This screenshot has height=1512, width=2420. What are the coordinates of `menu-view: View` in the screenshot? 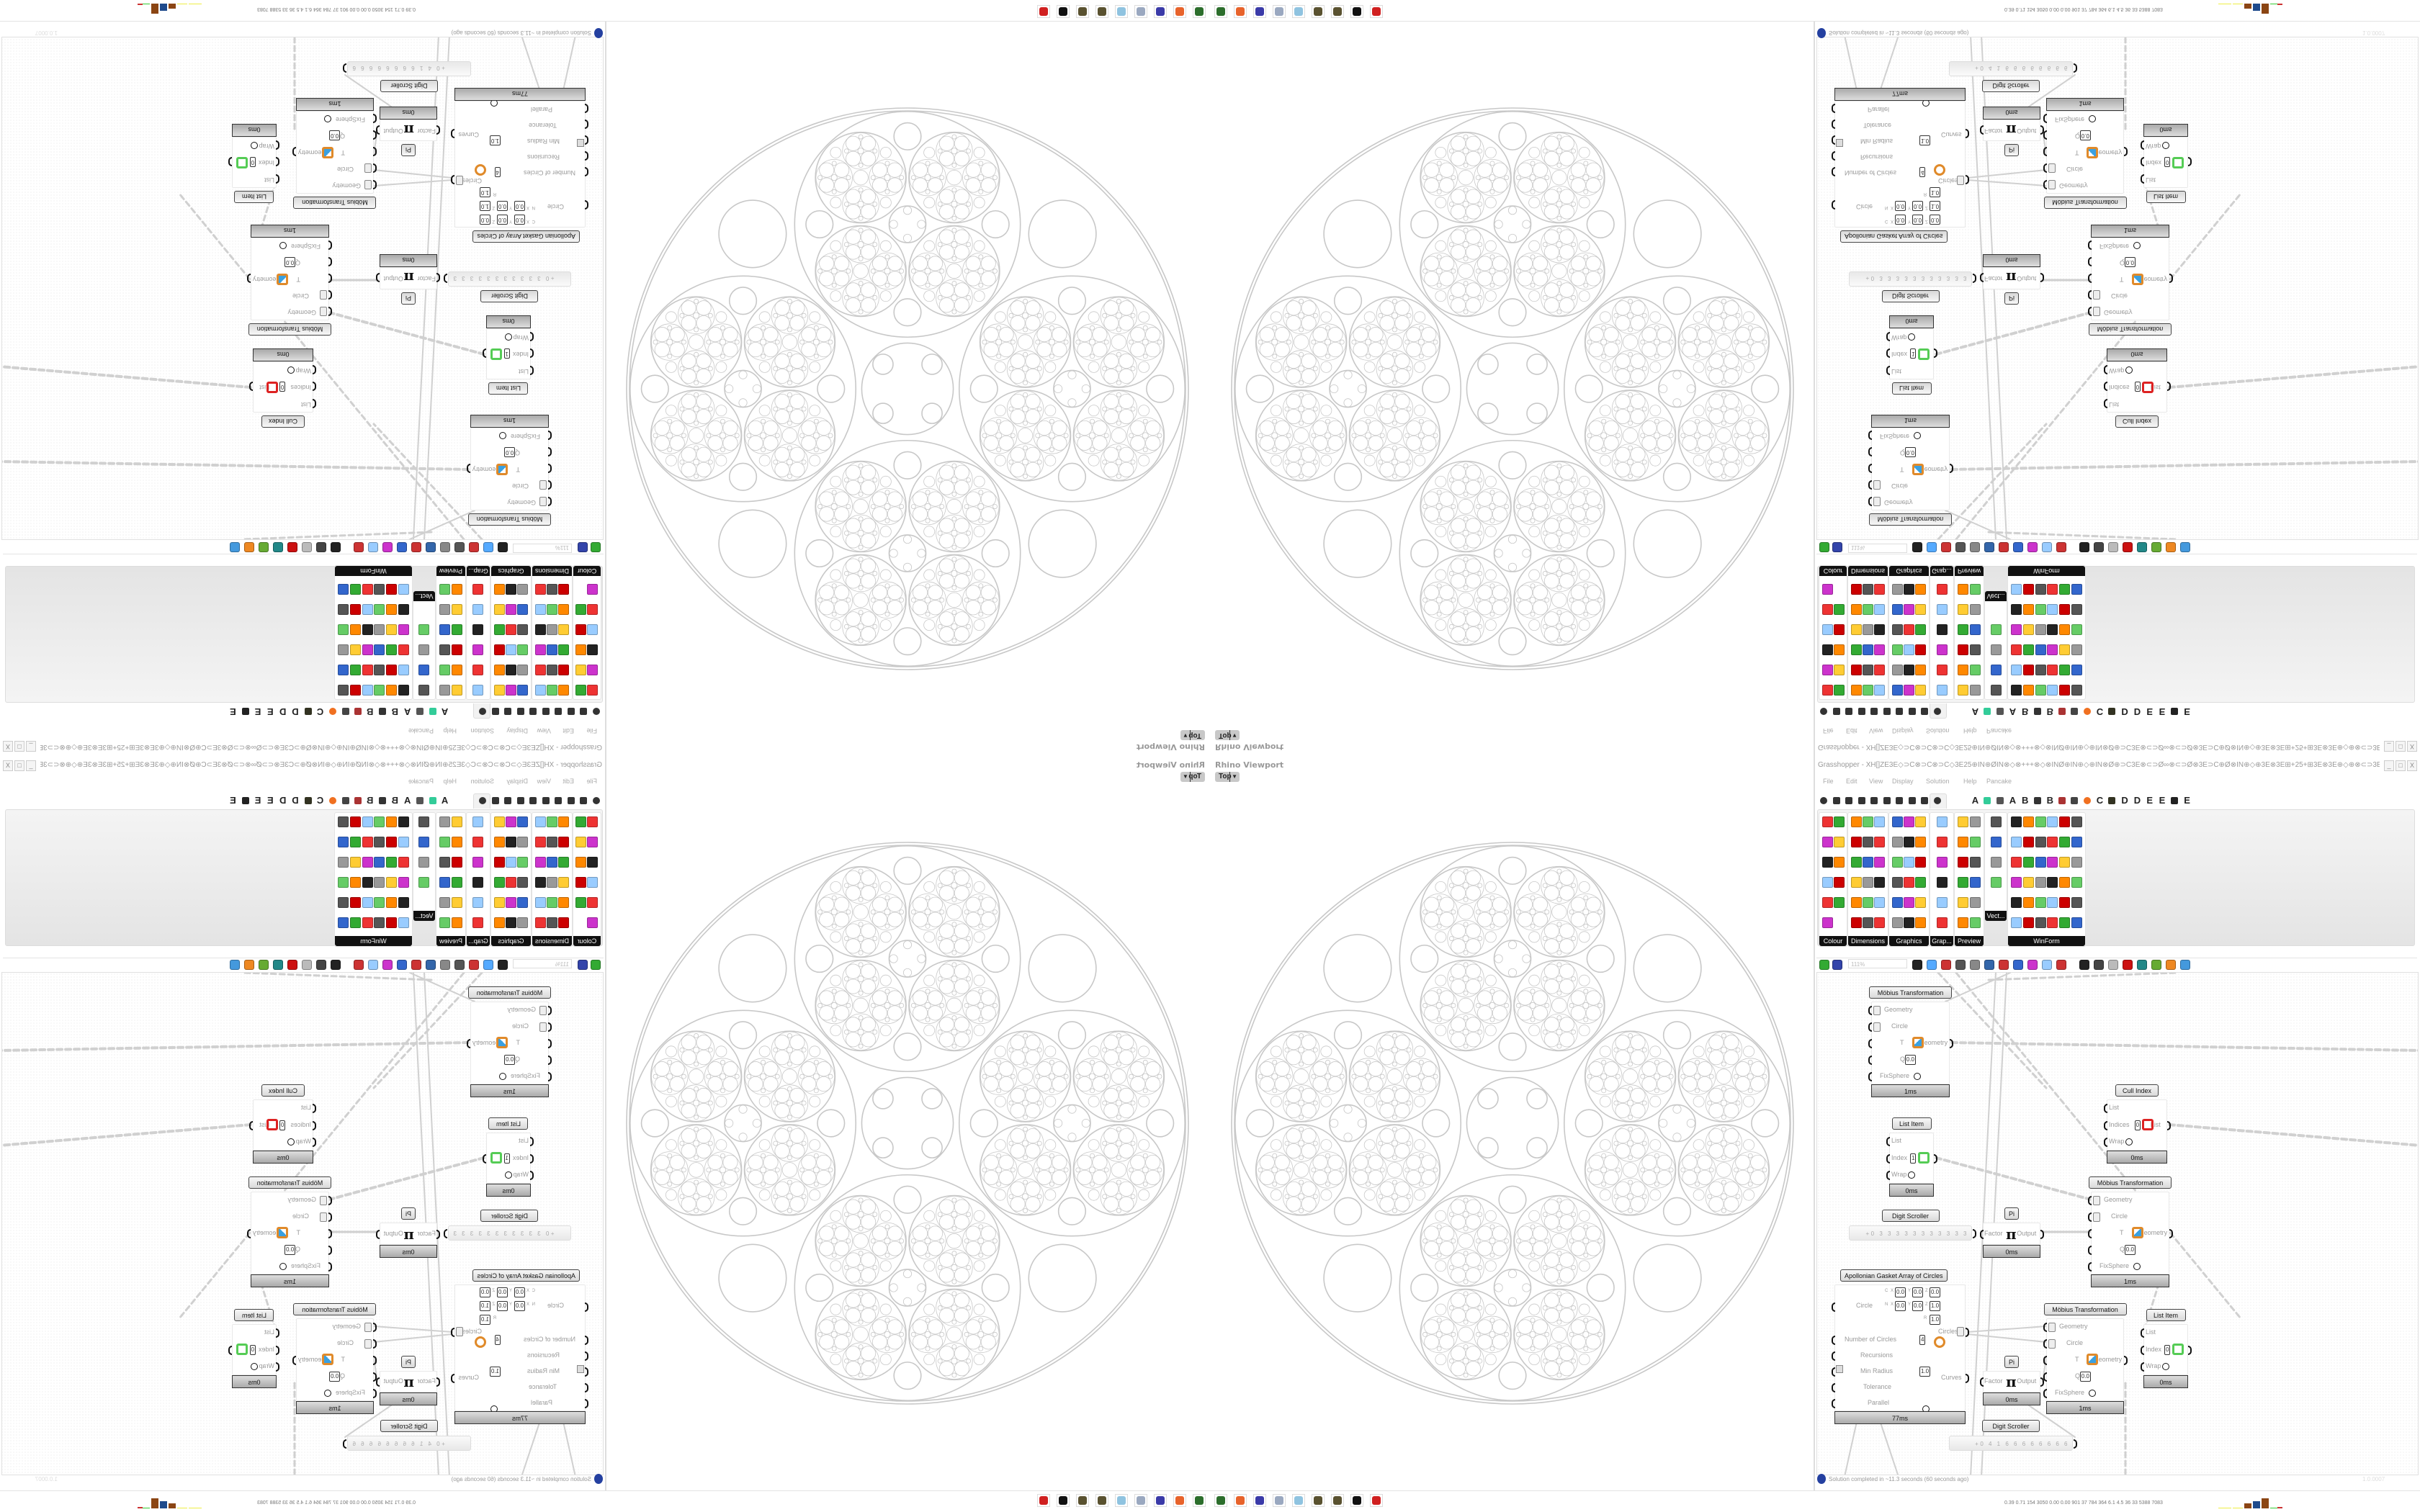 It's located at (544, 781).